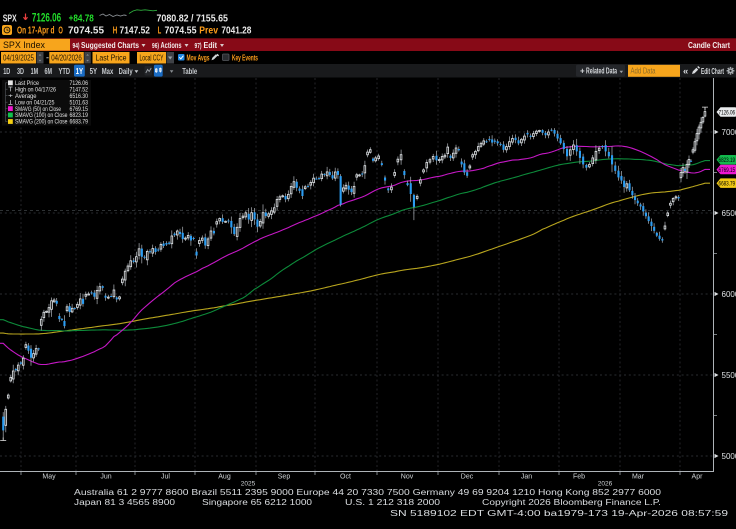 This screenshot has height=529, width=736. I want to click on svg-text: Mar, so click(638, 477).